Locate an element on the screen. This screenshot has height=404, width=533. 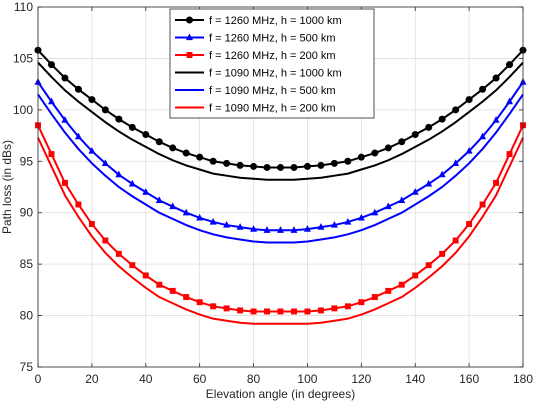
y-tick-label: 80 is located at coordinates (27, 316).